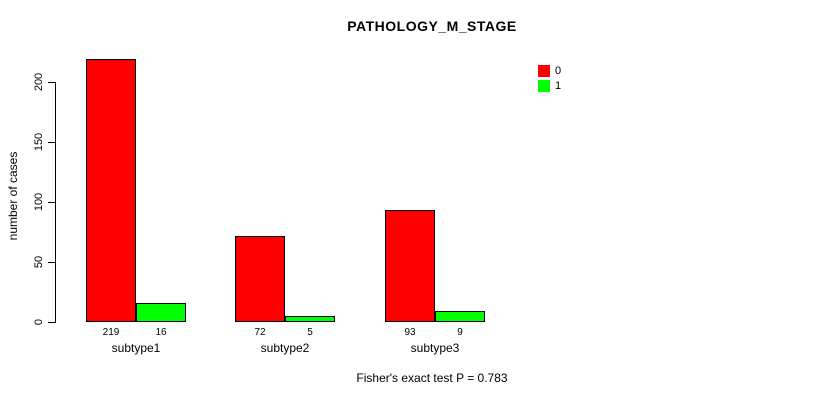  Describe the element at coordinates (410, 332) in the screenshot. I see `bar-value-label: 93` at that location.